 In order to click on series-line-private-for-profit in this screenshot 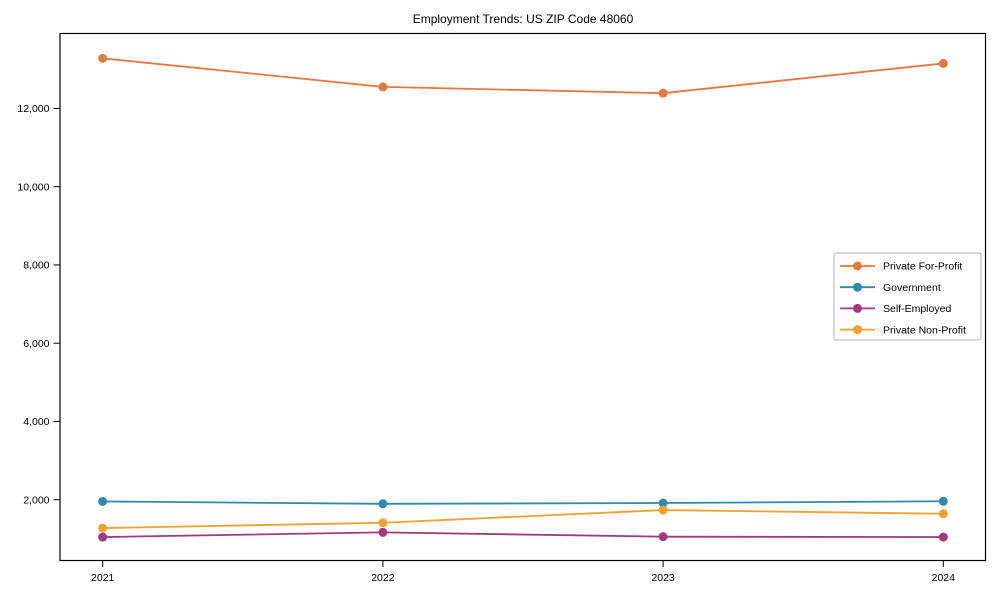, I will do `click(523, 76)`.